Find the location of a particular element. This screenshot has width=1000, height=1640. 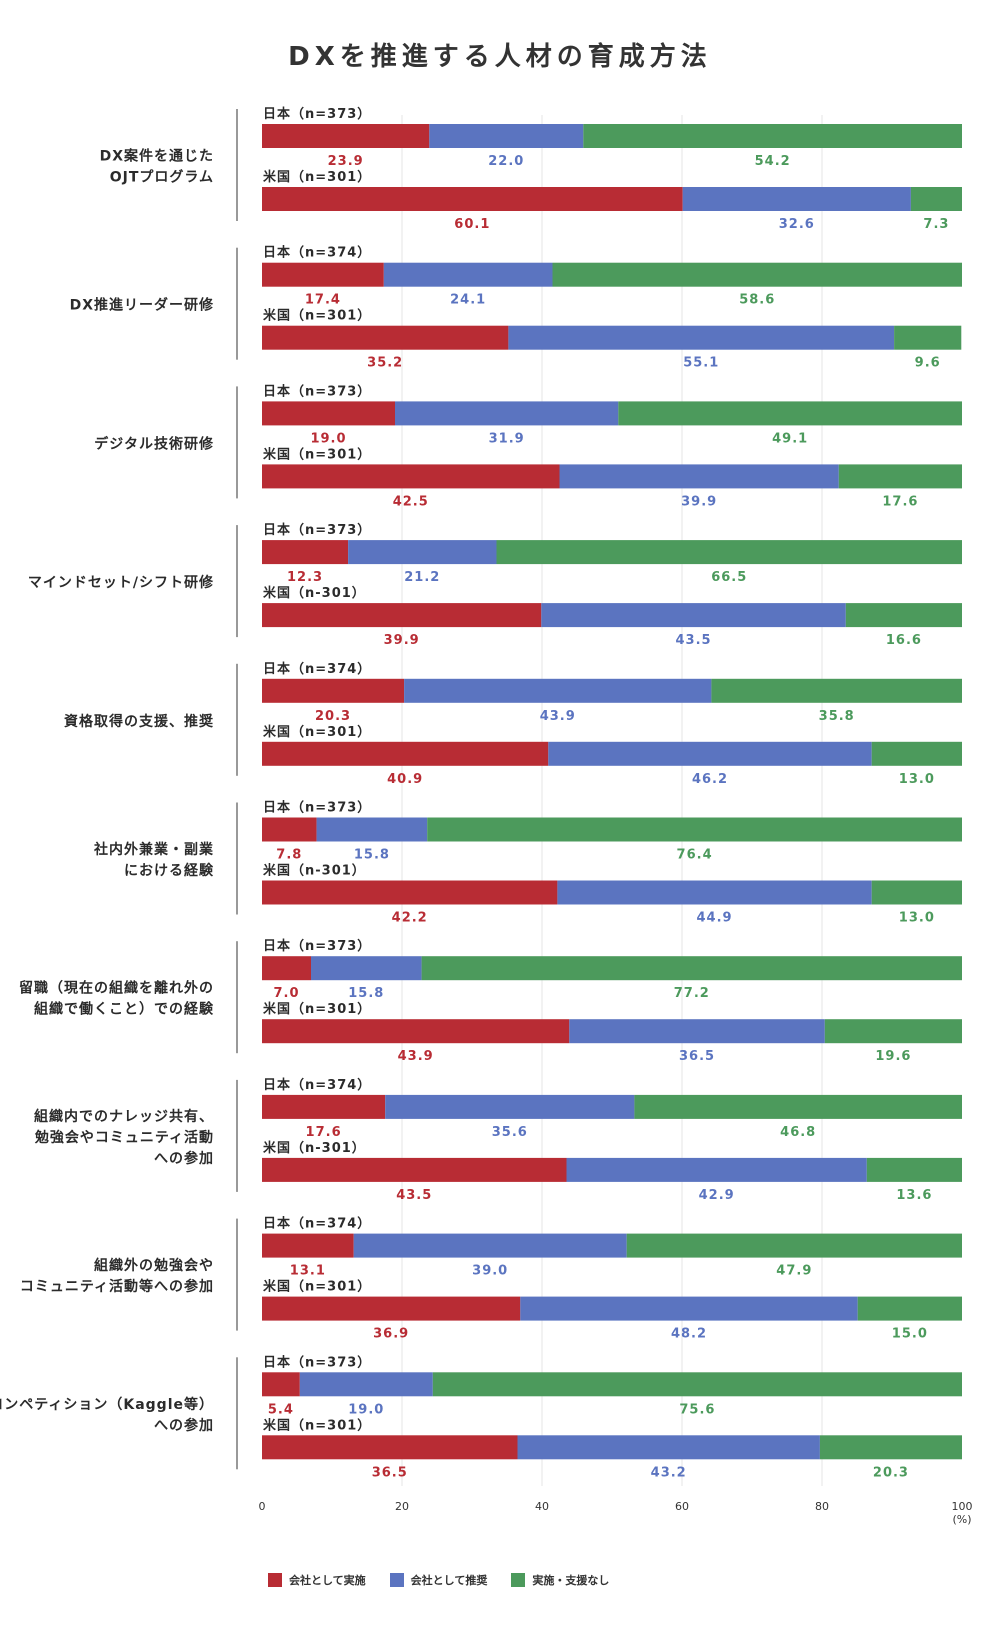

data-label: 13.6 is located at coordinates (914, 1195).